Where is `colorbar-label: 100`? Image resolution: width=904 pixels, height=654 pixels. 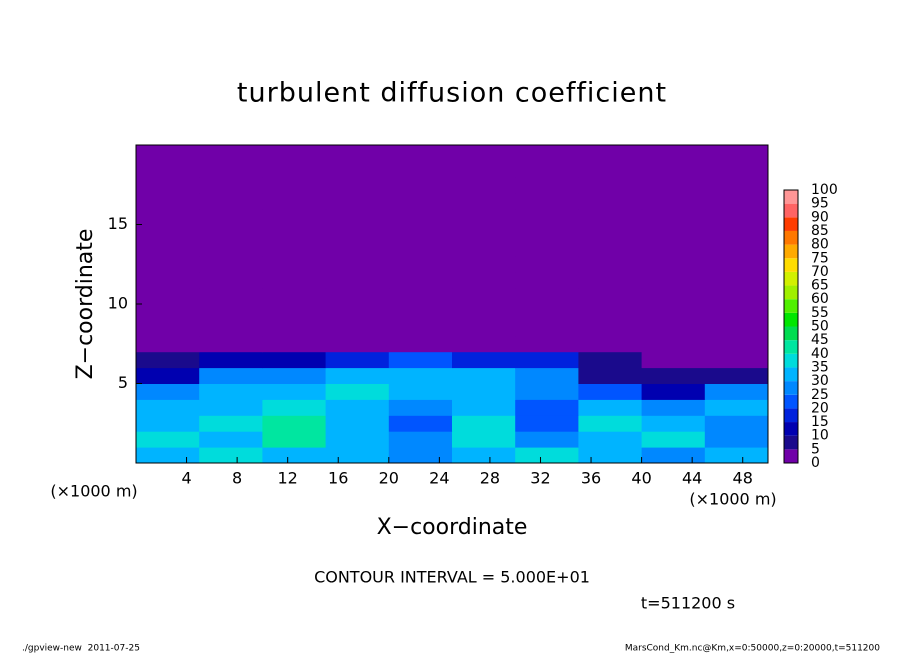 colorbar-label: 100 is located at coordinates (824, 190).